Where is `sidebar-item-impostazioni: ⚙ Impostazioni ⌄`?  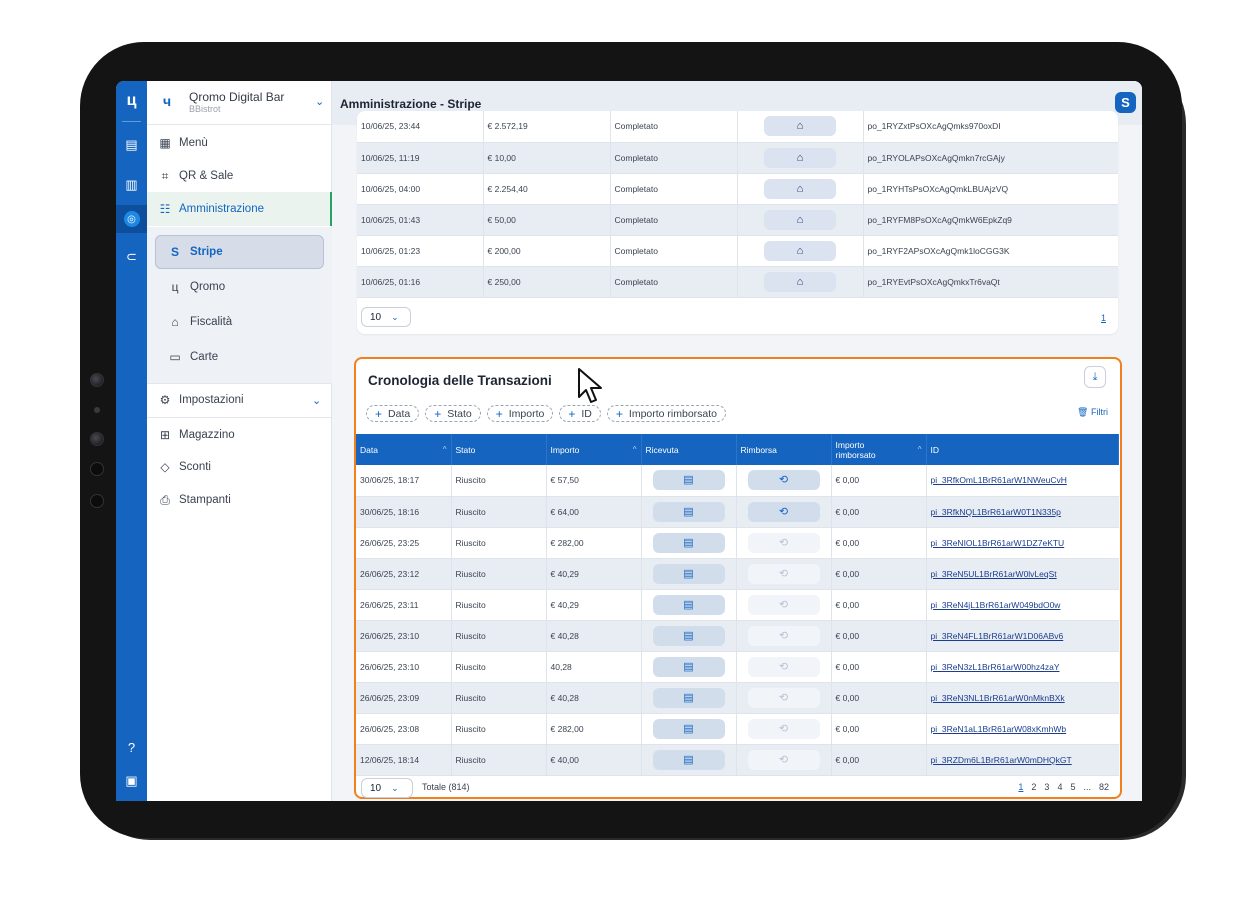
sidebar-item-impostazioni: ⚙ Impostazioni ⌄ is located at coordinates (239, 400).